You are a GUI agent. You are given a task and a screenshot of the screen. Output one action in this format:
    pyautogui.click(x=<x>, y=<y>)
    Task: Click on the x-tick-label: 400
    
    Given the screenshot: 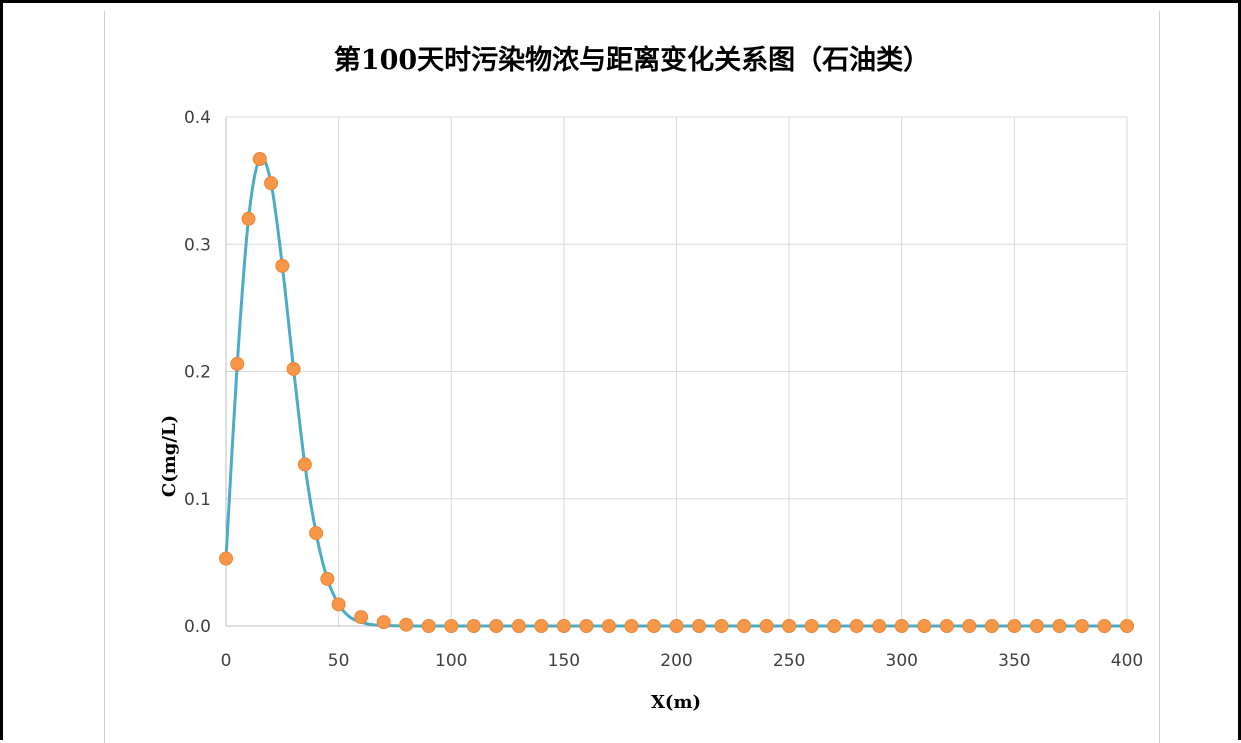 What is the action you would take?
    pyautogui.click(x=1127, y=661)
    